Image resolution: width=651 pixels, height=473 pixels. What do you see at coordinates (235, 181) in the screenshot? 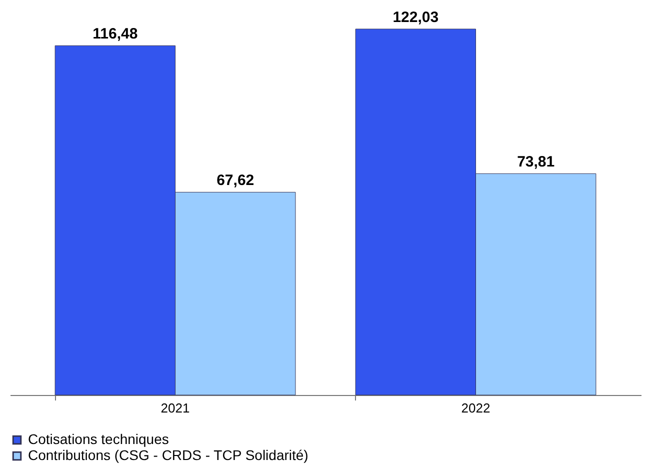
I see `data-label: 67,62` at bounding box center [235, 181].